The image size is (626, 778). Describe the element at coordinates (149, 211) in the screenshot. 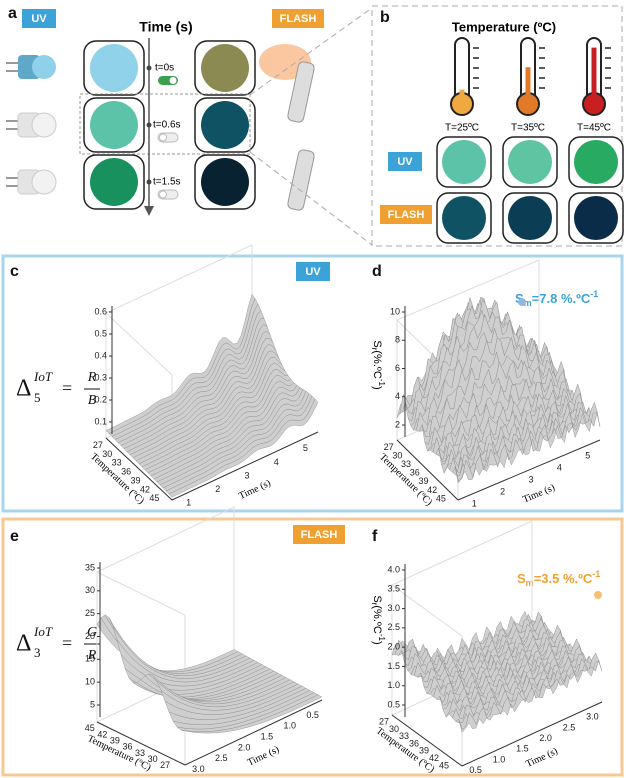

I see `timeline-arrow` at that location.